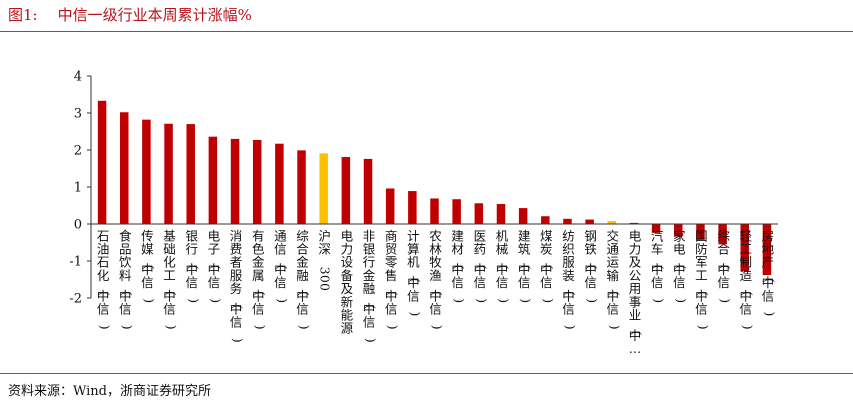 The image size is (853, 402). I want to click on x-tick-label: 基础化工(中信), so click(171, 278).